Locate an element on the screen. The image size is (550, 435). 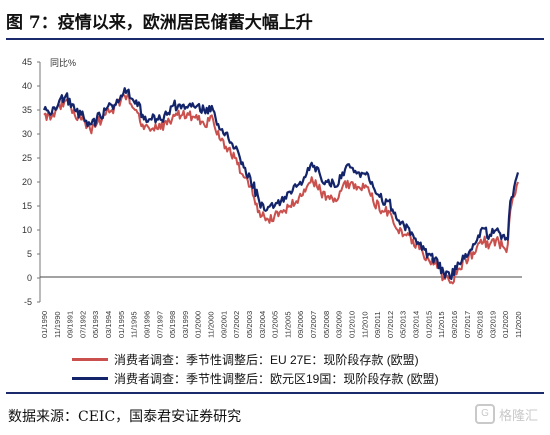
title-bar: 图 7：疫情以来，欧洲居民储蓄大幅上升 is located at coordinates (275, 22).